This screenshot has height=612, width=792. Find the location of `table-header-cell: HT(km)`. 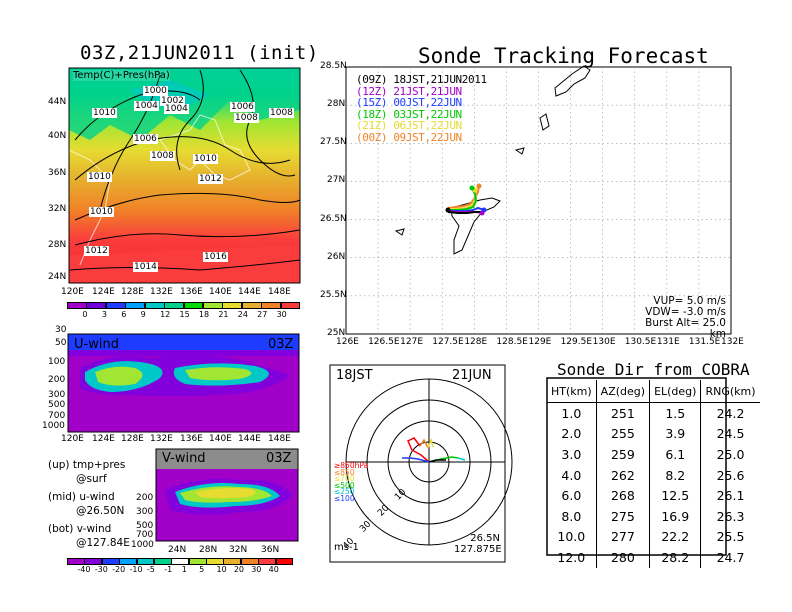

table-header-cell: HT(km) is located at coordinates (572, 391).